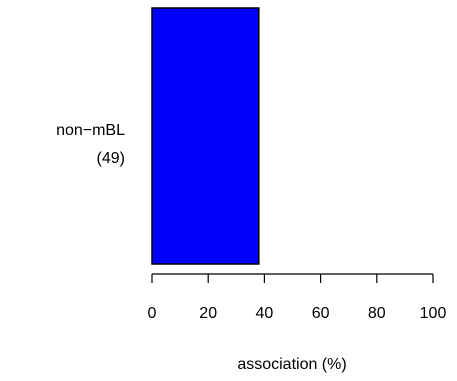 Image resolution: width=457 pixels, height=381 pixels. What do you see at coordinates (321, 313) in the screenshot?
I see `x-tick-label: 60` at bounding box center [321, 313].